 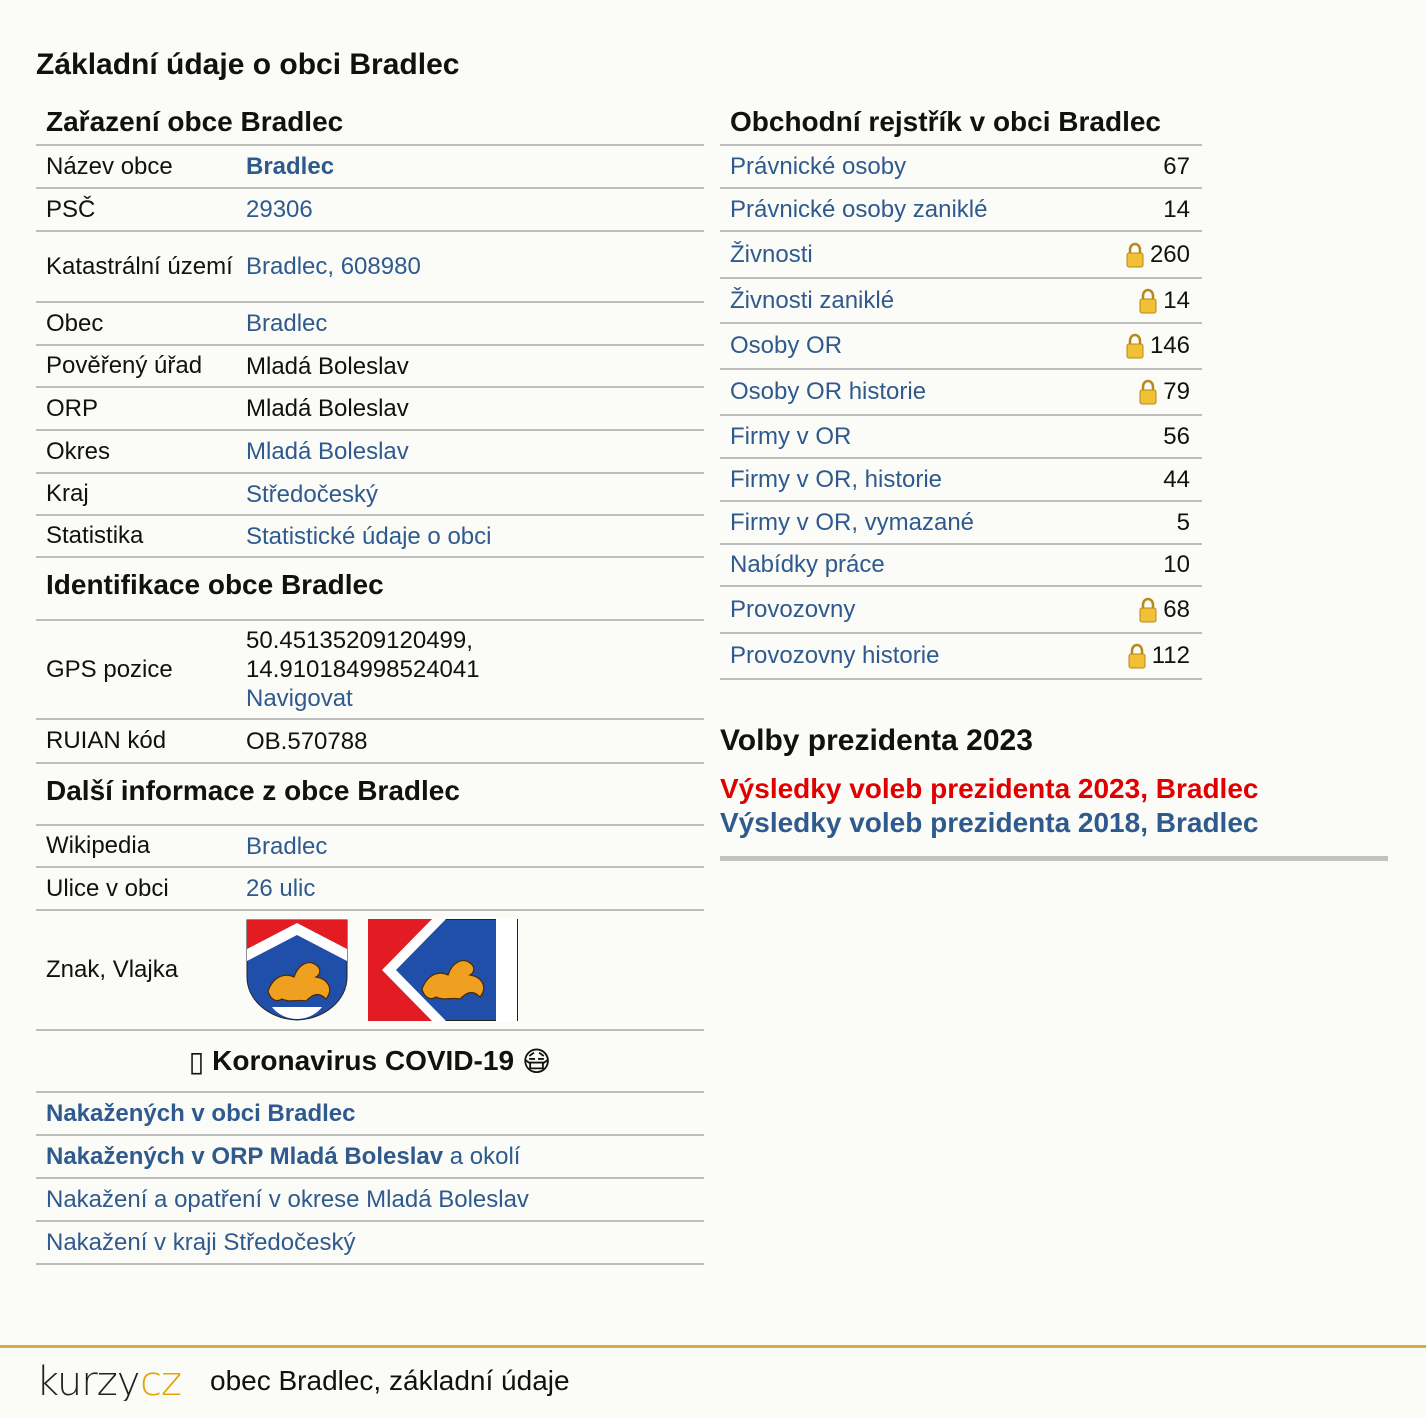 What do you see at coordinates (537, 1061) in the screenshot?
I see `mask-face-icon: 😷` at bounding box center [537, 1061].